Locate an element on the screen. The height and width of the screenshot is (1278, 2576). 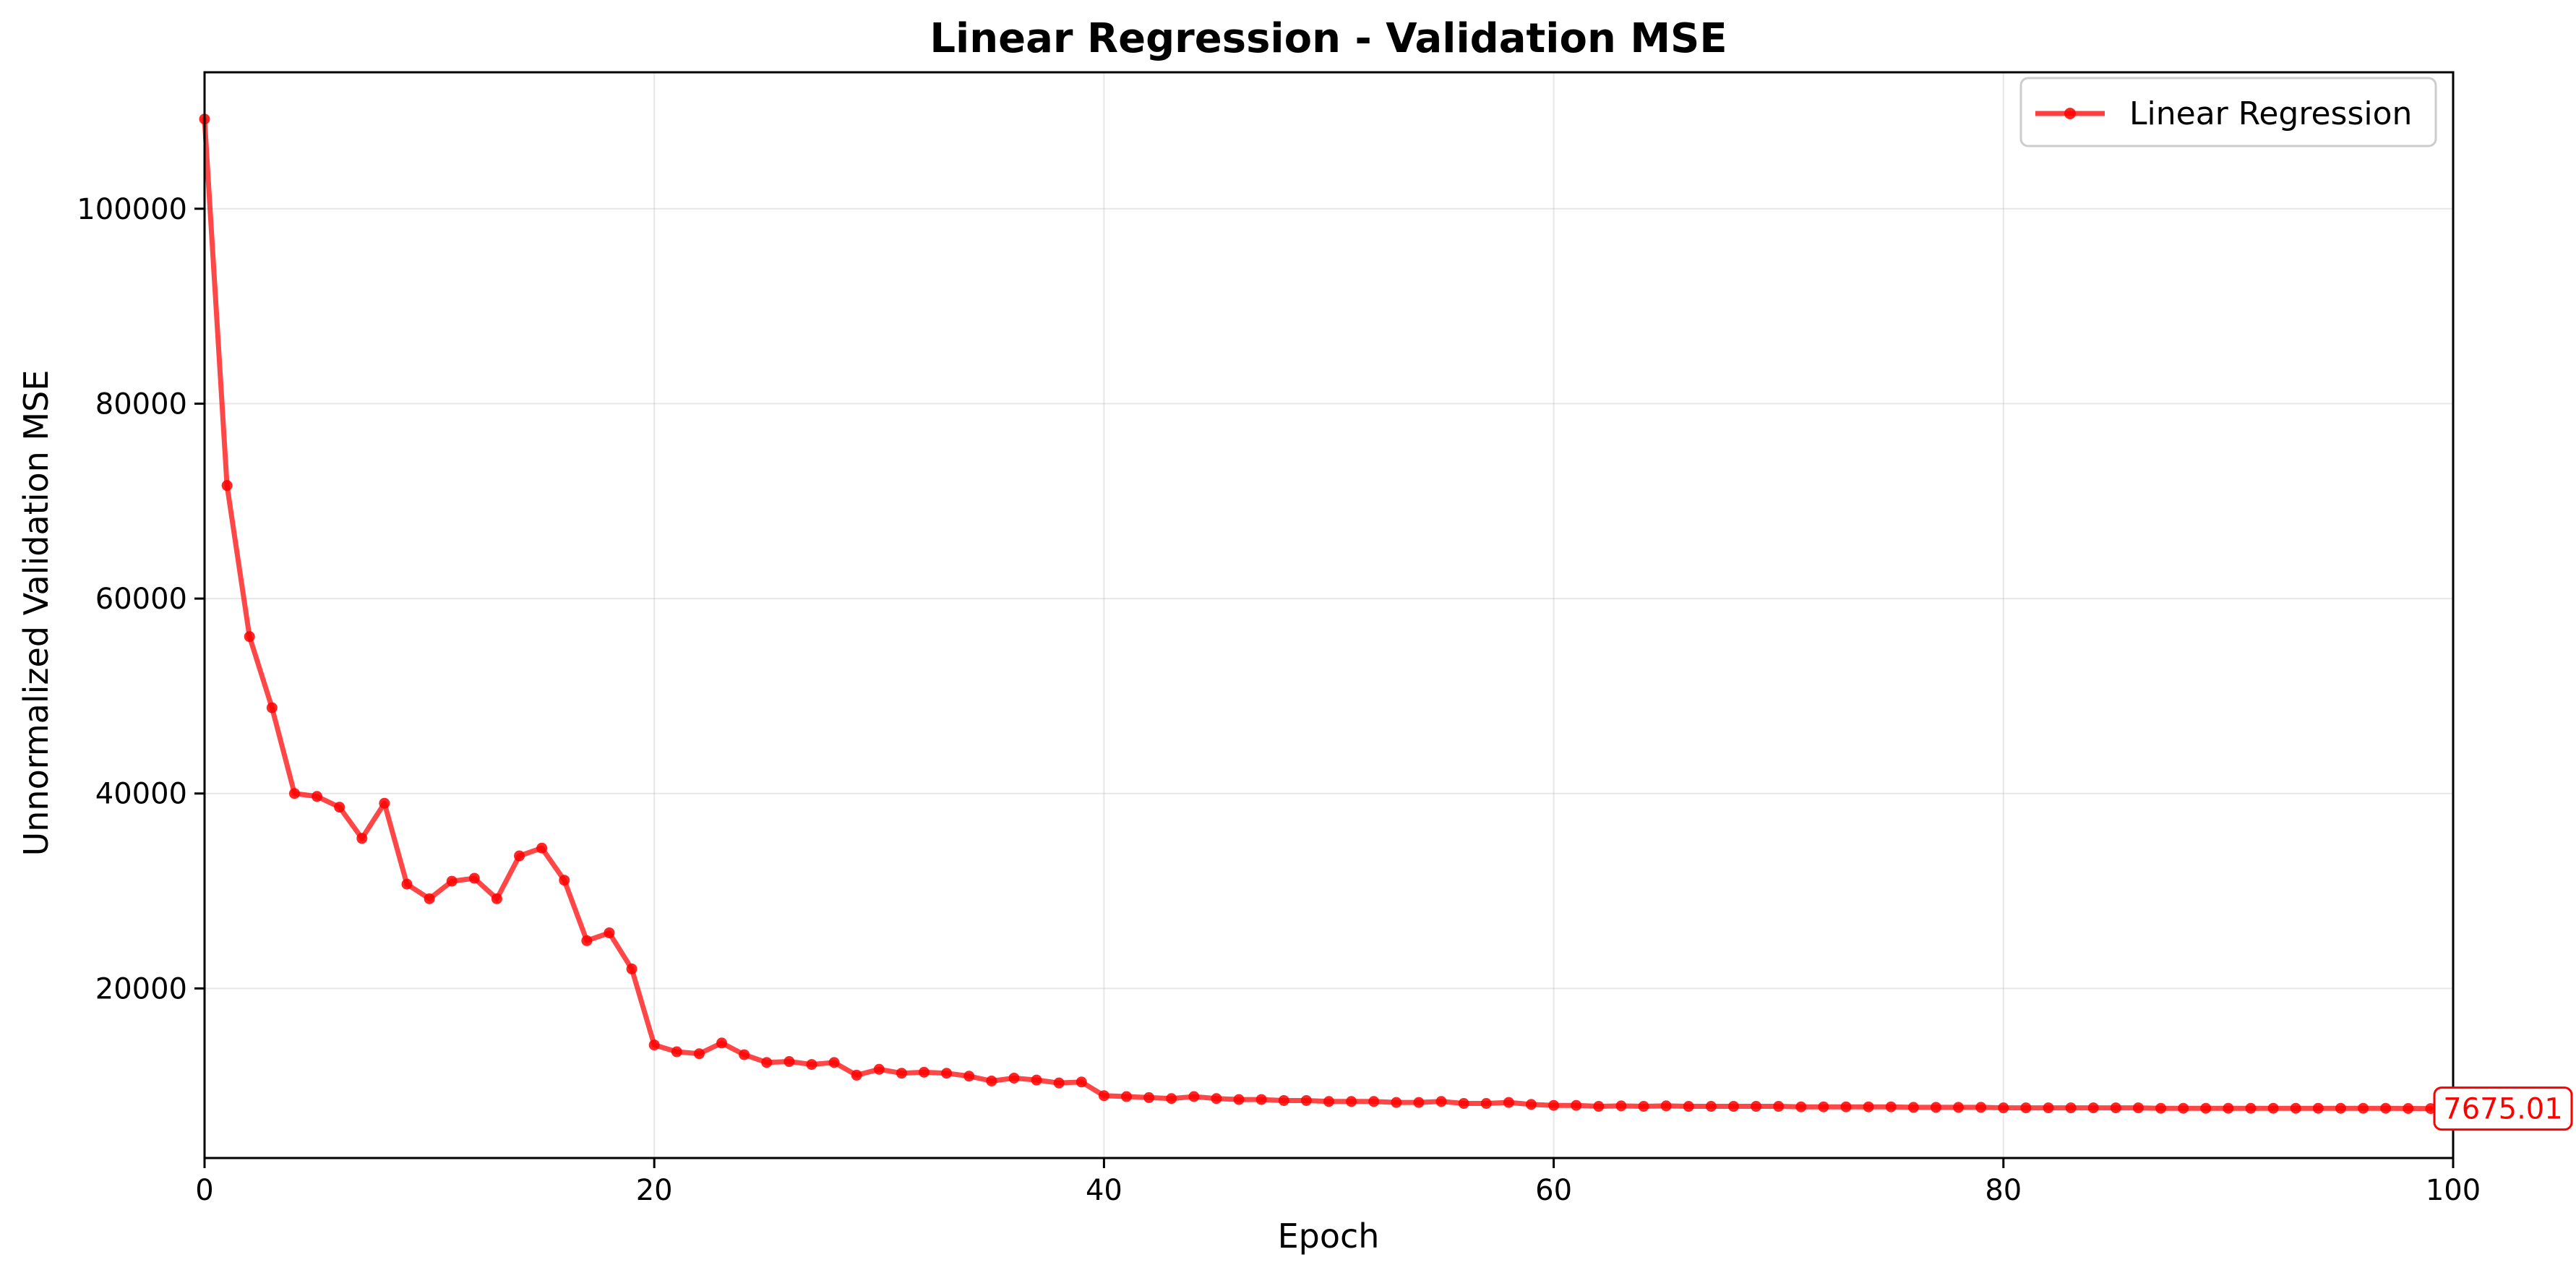
x-axis-label: Epoch is located at coordinates (1329, 1236).